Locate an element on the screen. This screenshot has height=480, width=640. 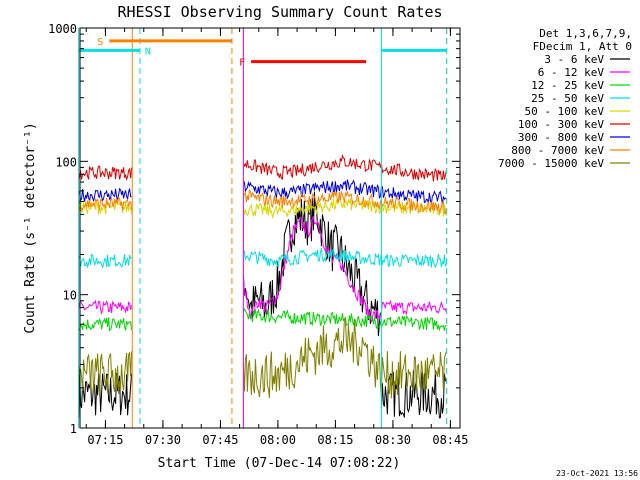
legend-entry-label: 50 - 100 keV is located at coordinates (565, 111).